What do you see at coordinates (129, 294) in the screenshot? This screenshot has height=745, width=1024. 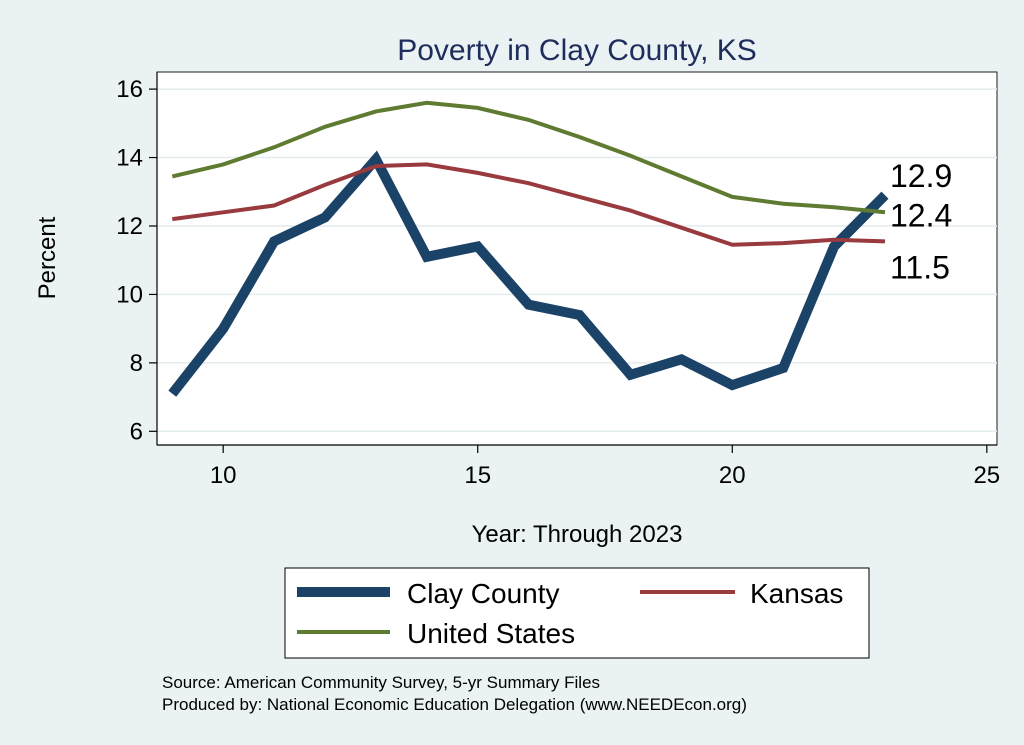 I see `y-tick-label: 10` at bounding box center [129, 294].